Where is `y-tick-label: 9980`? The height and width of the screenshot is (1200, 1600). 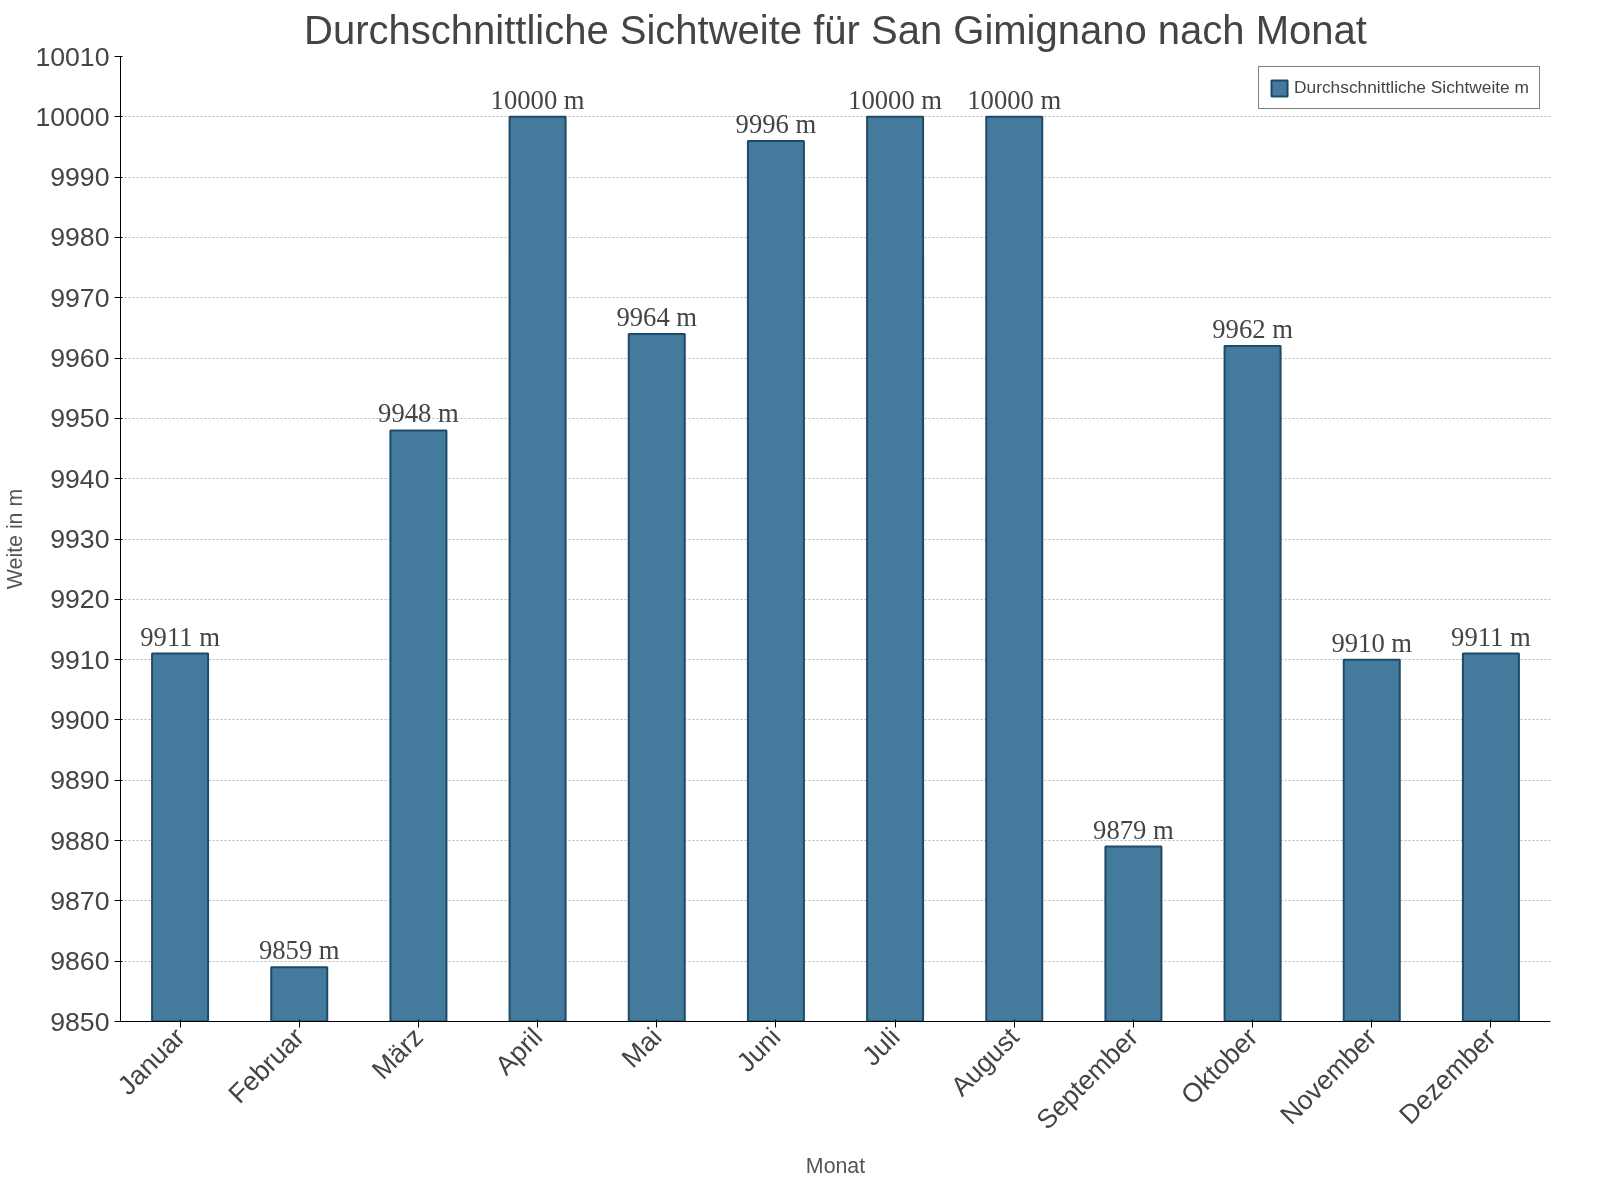 y-tick-label: 9980 is located at coordinates (80, 237).